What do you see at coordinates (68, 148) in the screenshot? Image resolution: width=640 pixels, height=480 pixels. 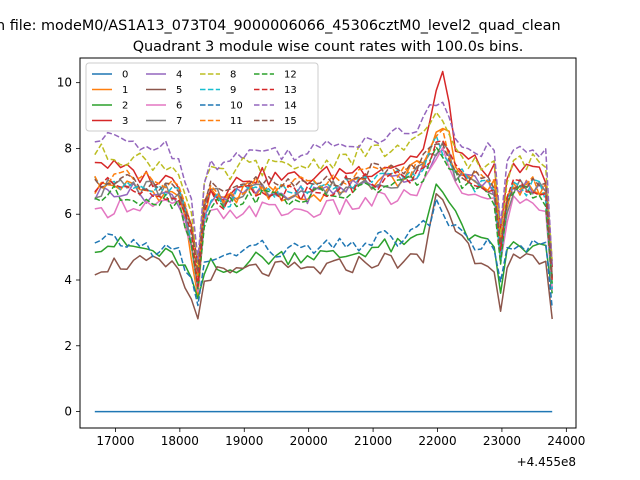 I see `y-tick-label: 8` at bounding box center [68, 148].